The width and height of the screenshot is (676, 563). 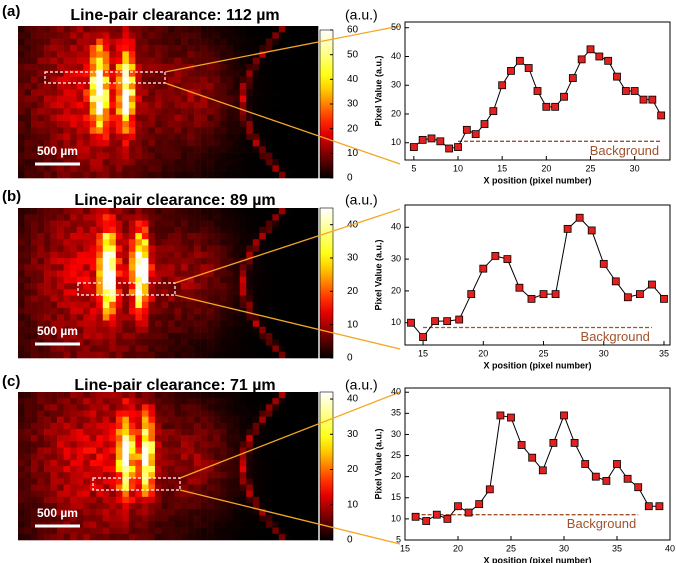 What do you see at coordinates (590, 168) in the screenshot?
I see `x-tick-label: 25` at bounding box center [590, 168].